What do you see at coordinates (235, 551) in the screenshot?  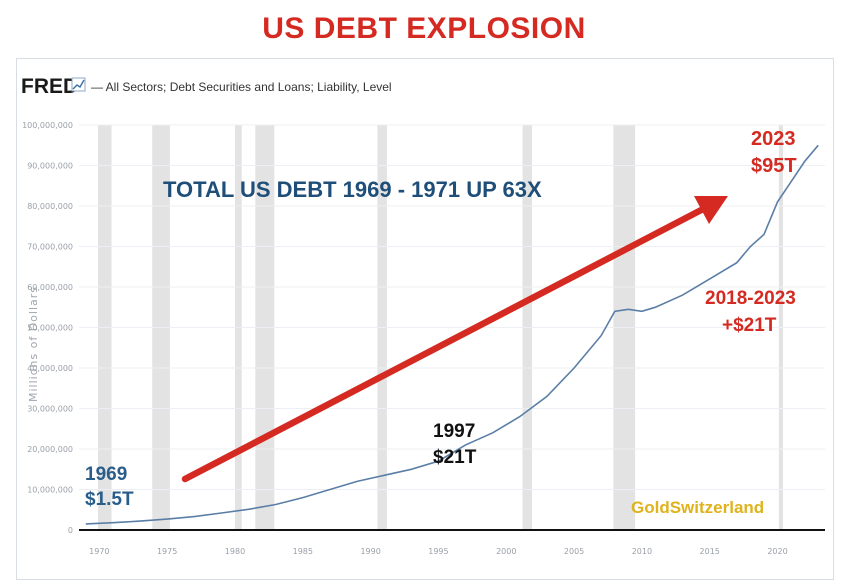 I see `x-tick-2: 1980` at bounding box center [235, 551].